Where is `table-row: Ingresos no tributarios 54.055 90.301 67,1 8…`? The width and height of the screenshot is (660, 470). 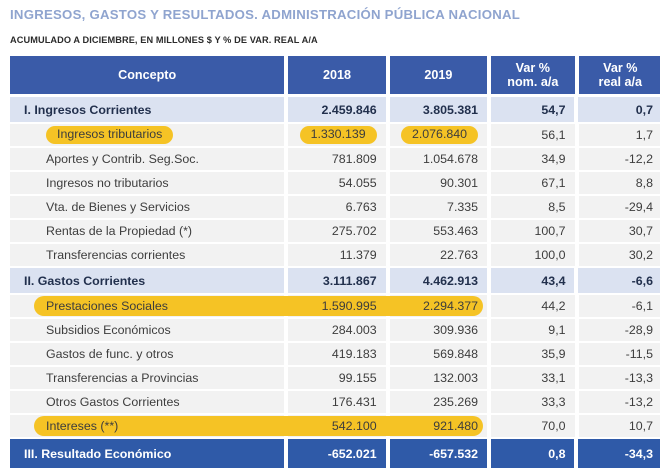 table-row: Ingresos no tributarios 54.055 90.301 67,1 8… is located at coordinates (335, 183).